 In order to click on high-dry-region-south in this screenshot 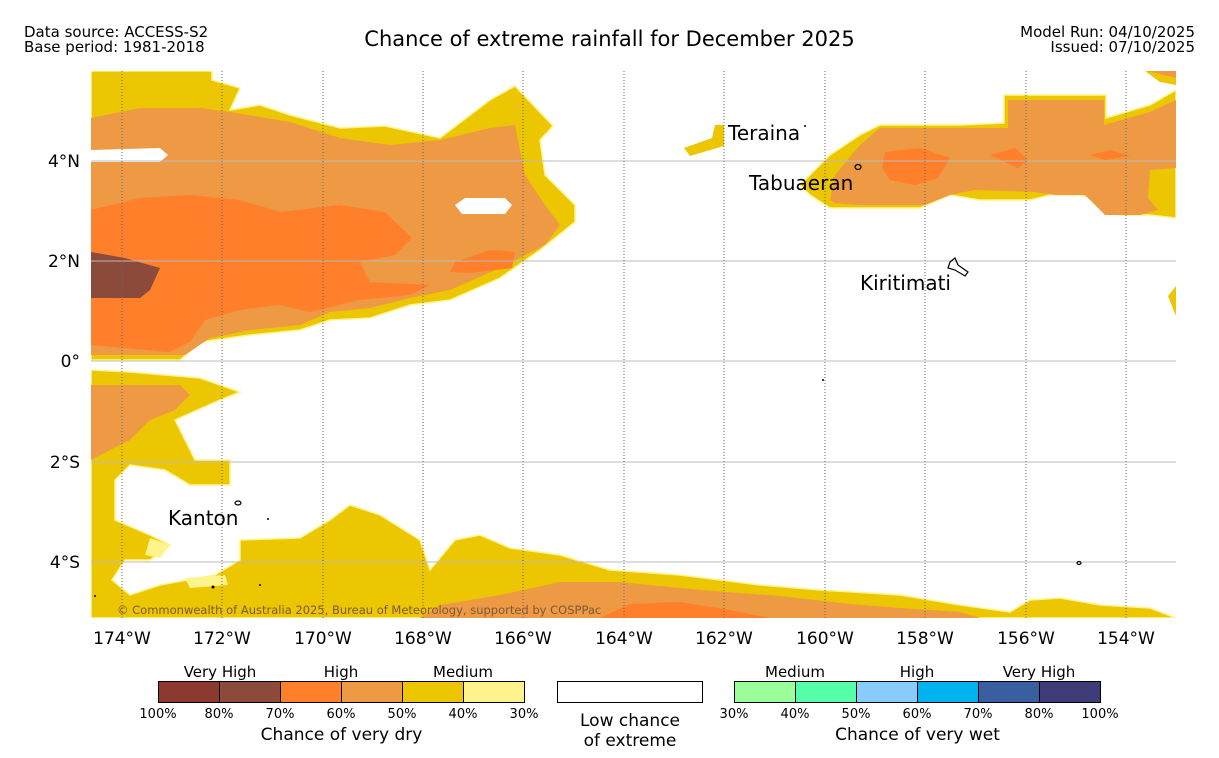, I will do `click(700, 600)`.